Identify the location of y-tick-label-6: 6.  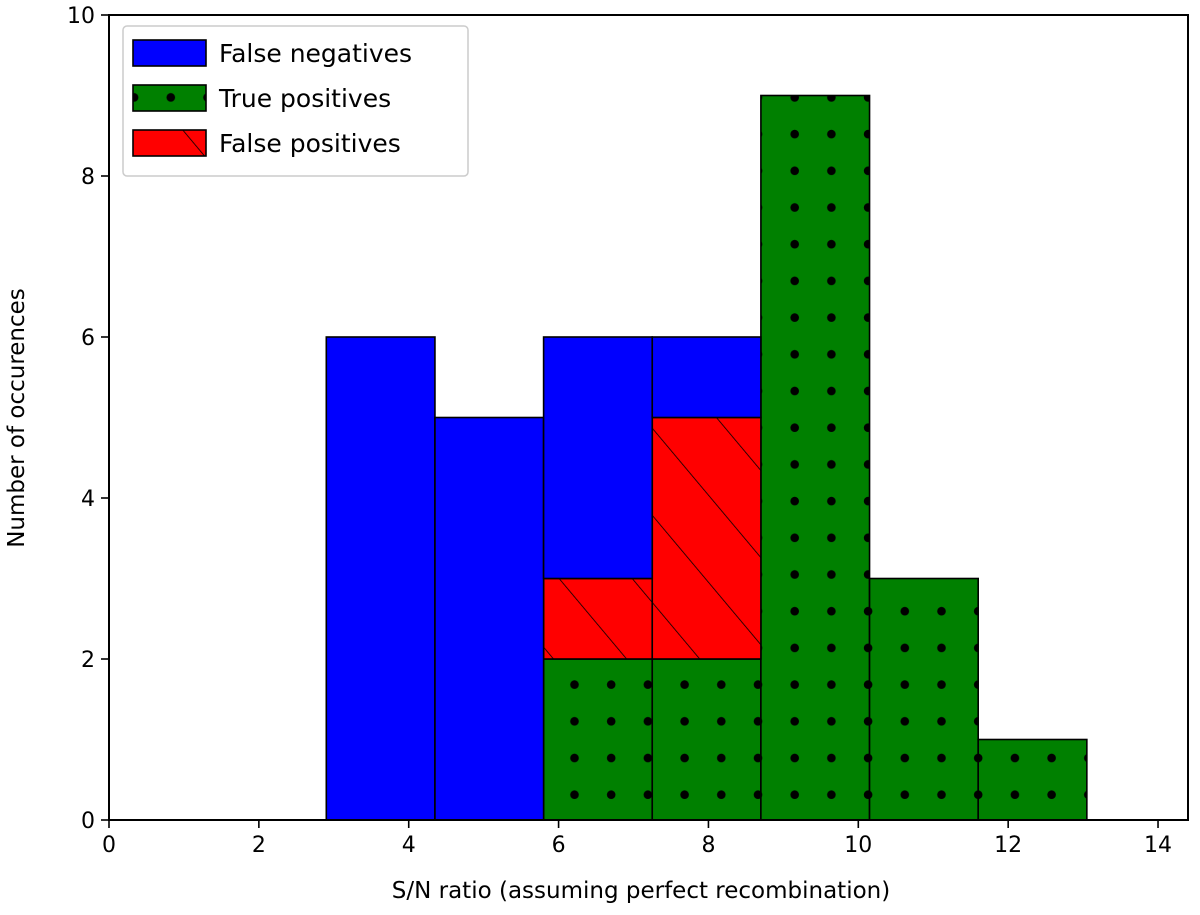
(88, 338).